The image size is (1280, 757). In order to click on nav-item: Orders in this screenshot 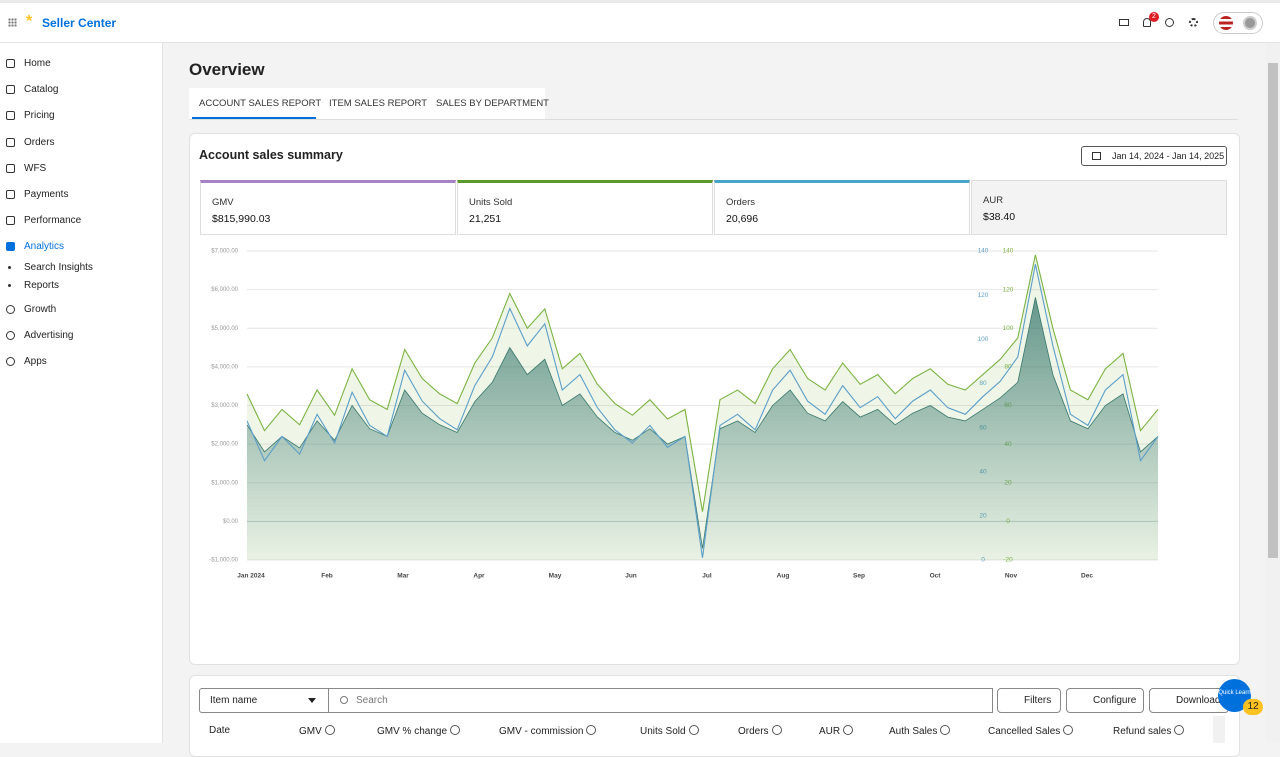, I will do `click(39, 142)`.